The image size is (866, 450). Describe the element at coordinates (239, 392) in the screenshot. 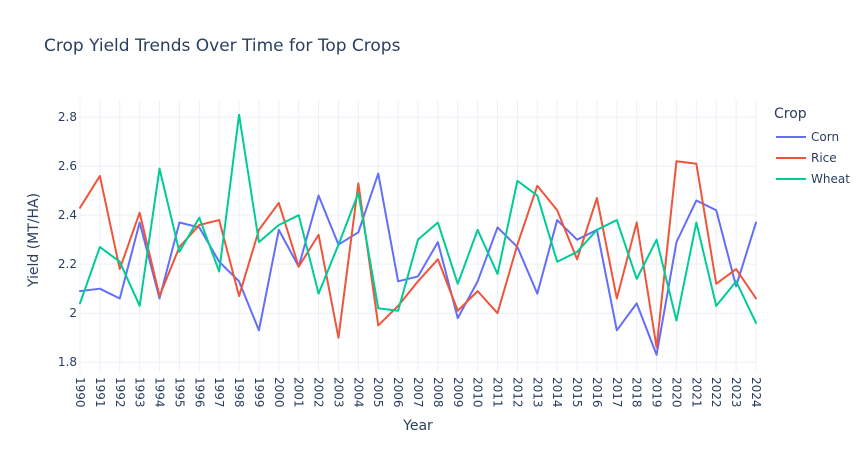

I see `x-tick-label: 1998` at that location.